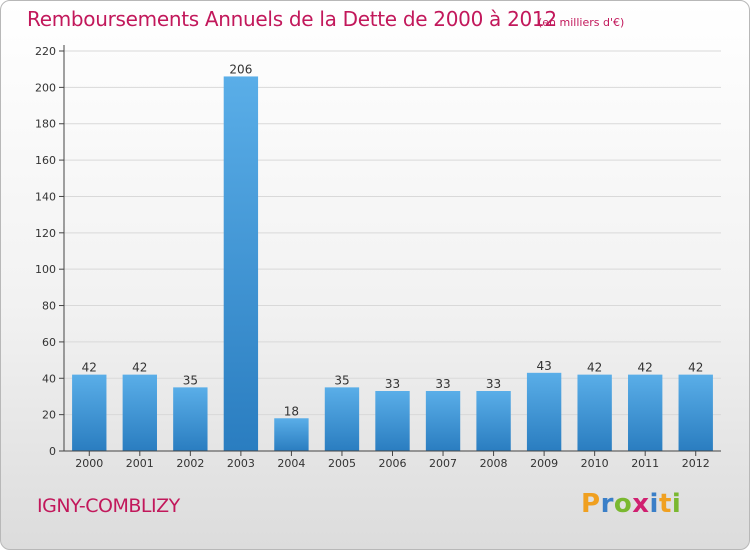 This screenshot has height=550, width=750. What do you see at coordinates (45, 196) in the screenshot?
I see `y-tick-label: 140` at bounding box center [45, 196].